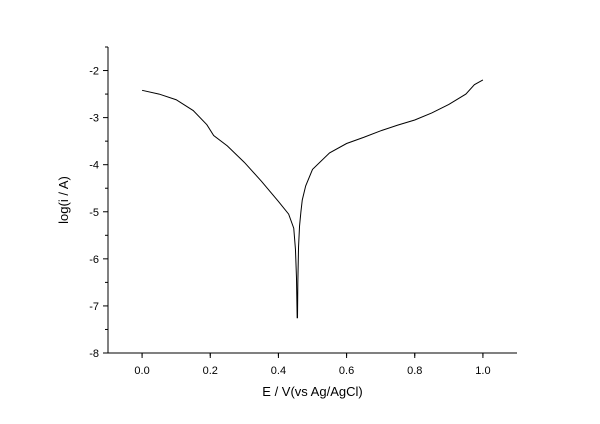 Image resolution: width=600 pixels, height=424 pixels. I want to click on y-ticks-group: -8 -7 -6 -5 -4 -3 -2, so click(98, 203).